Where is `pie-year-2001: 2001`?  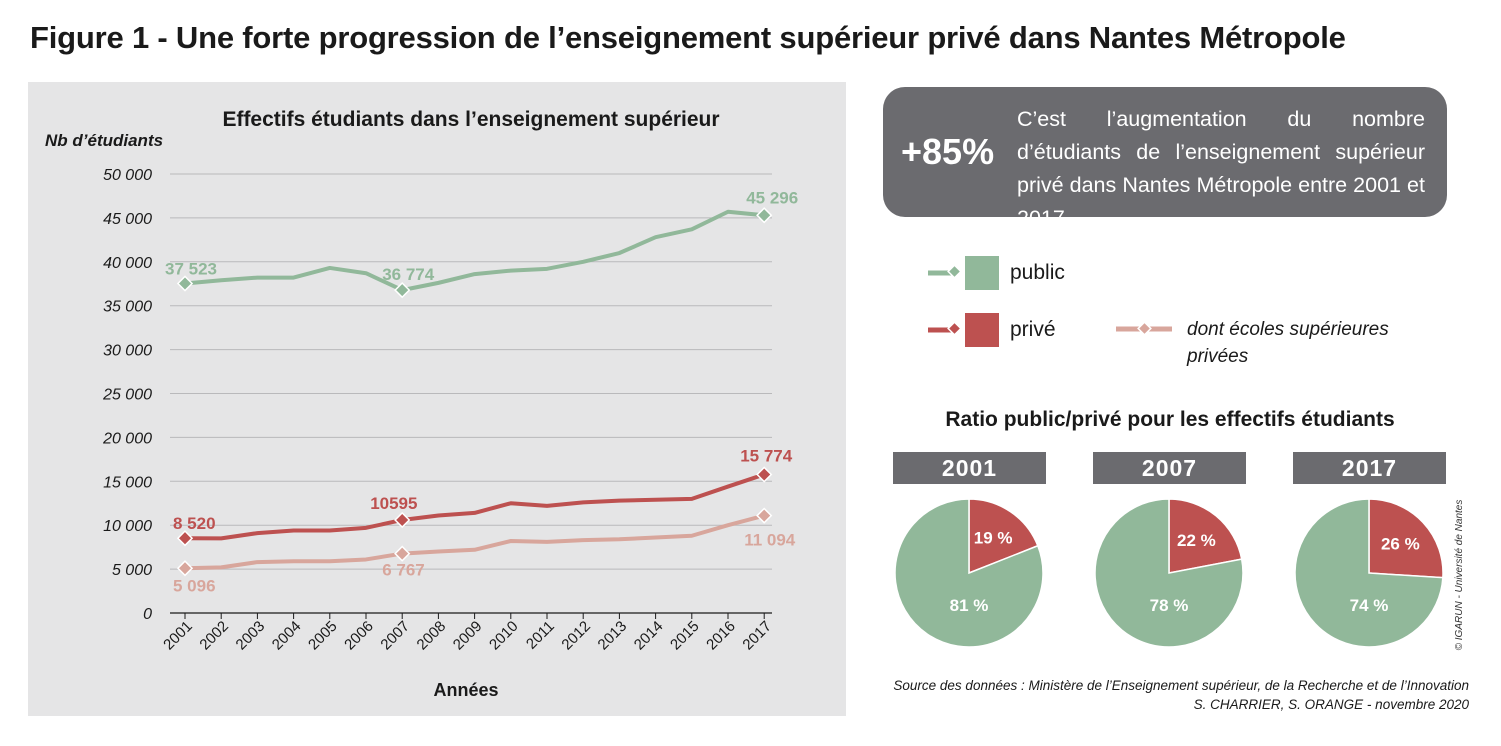 pie-year-2001: 2001 is located at coordinates (969, 468).